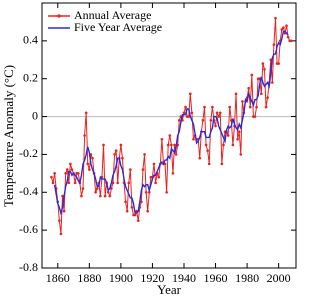 Image resolution: width=320 pixels, height=299 pixels. Describe the element at coordinates (28, 267) in the screenshot. I see `y-tick-label: -0.8` at that location.